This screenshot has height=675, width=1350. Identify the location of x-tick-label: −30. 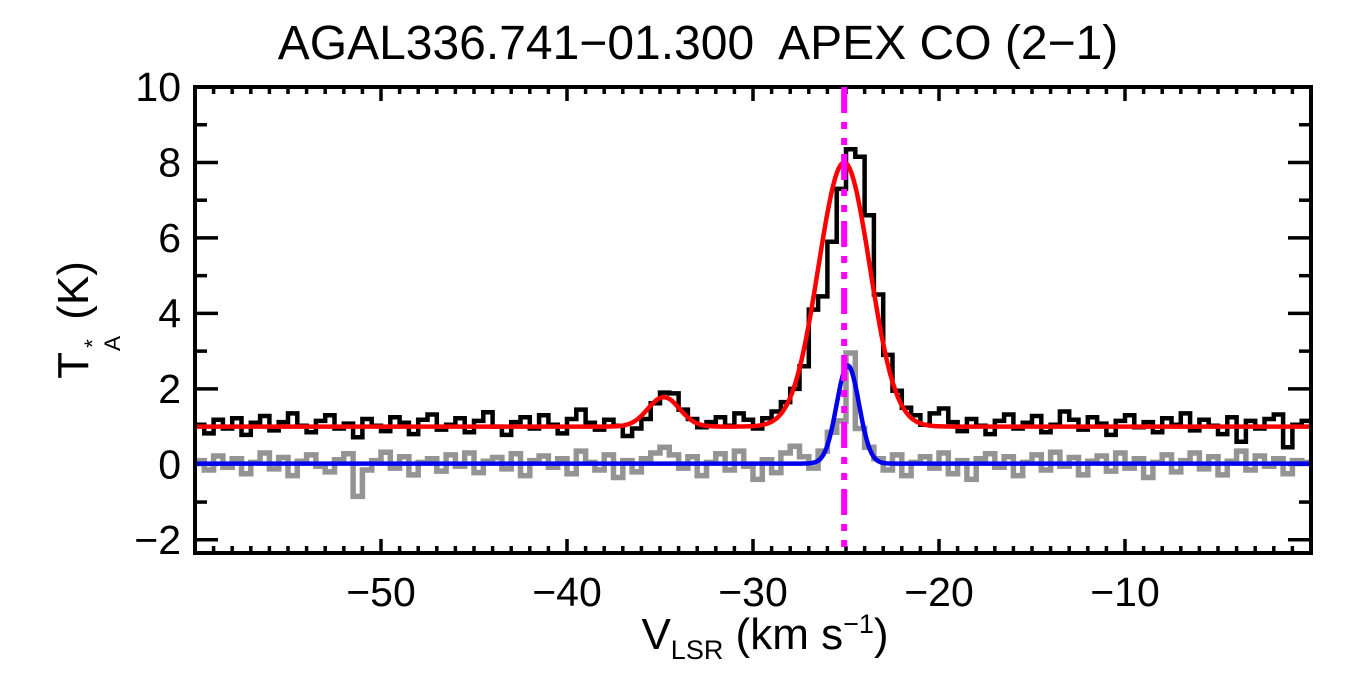
(753, 592).